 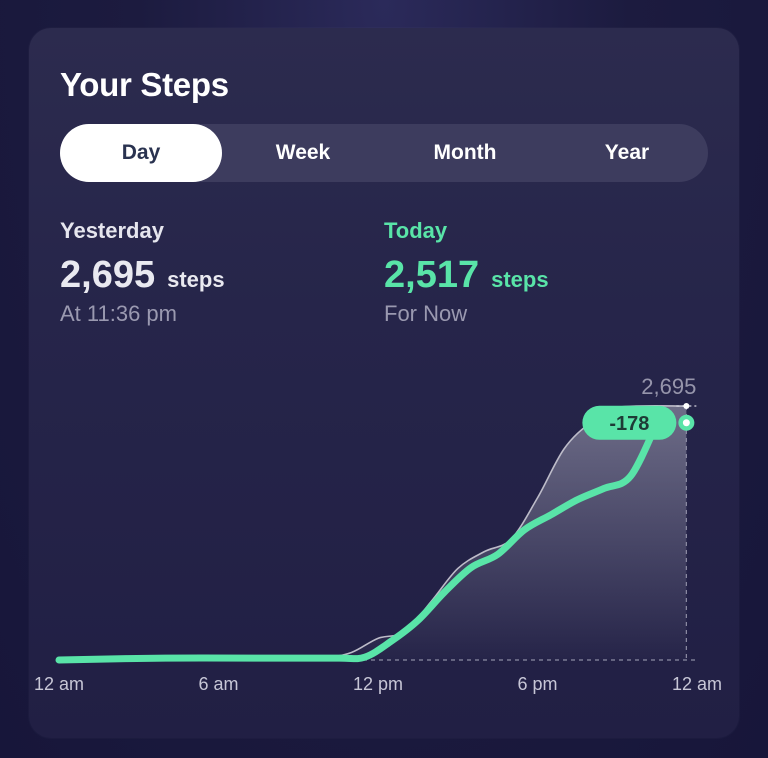 I want to click on difference-badge-text: -178, so click(x=629, y=424).